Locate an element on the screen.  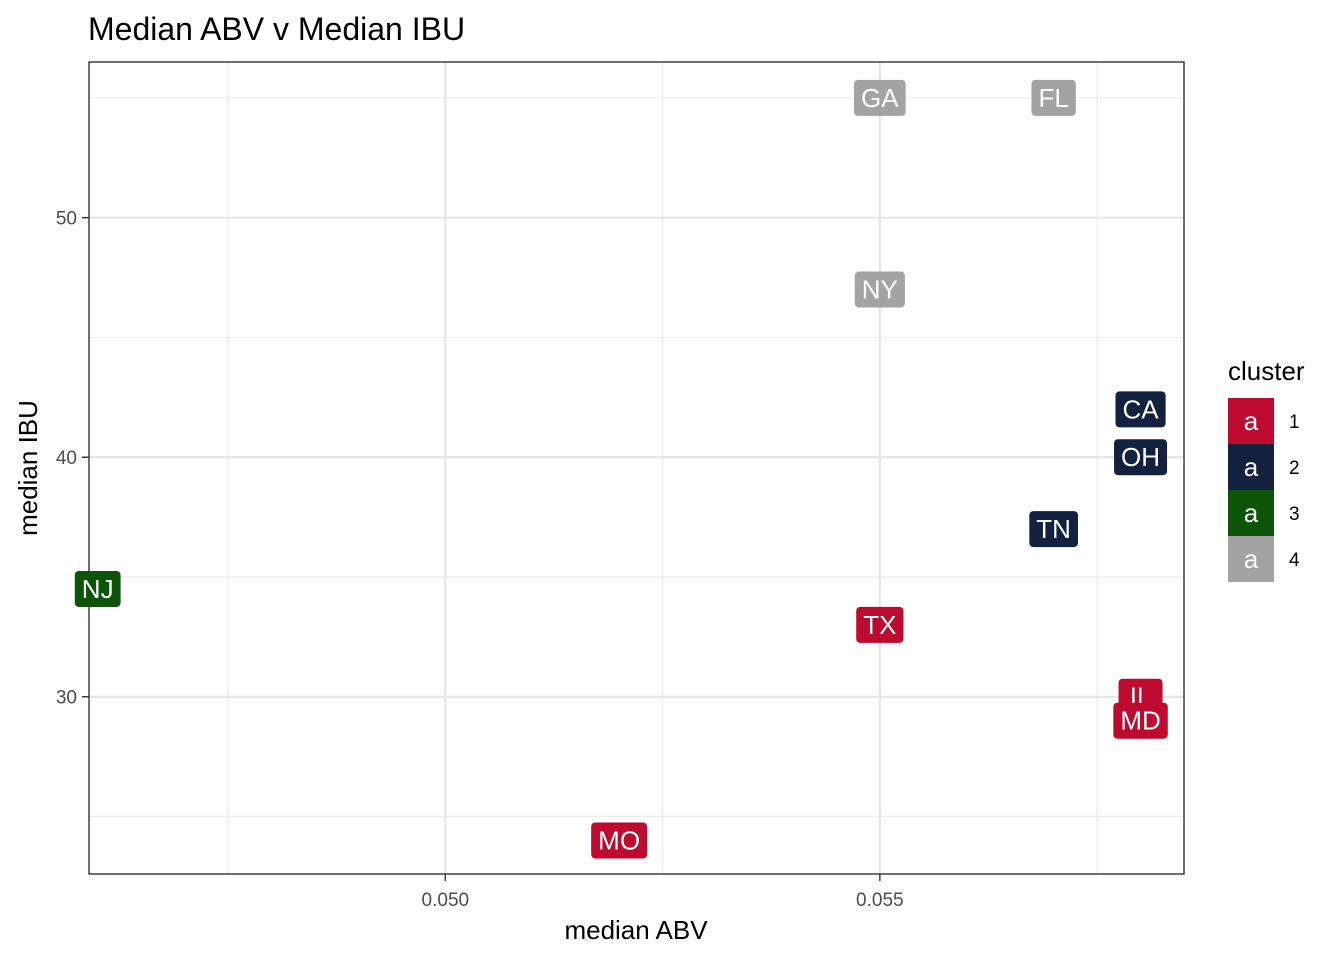
chart-title: Median ABV v Median IBU is located at coordinates (276, 29).